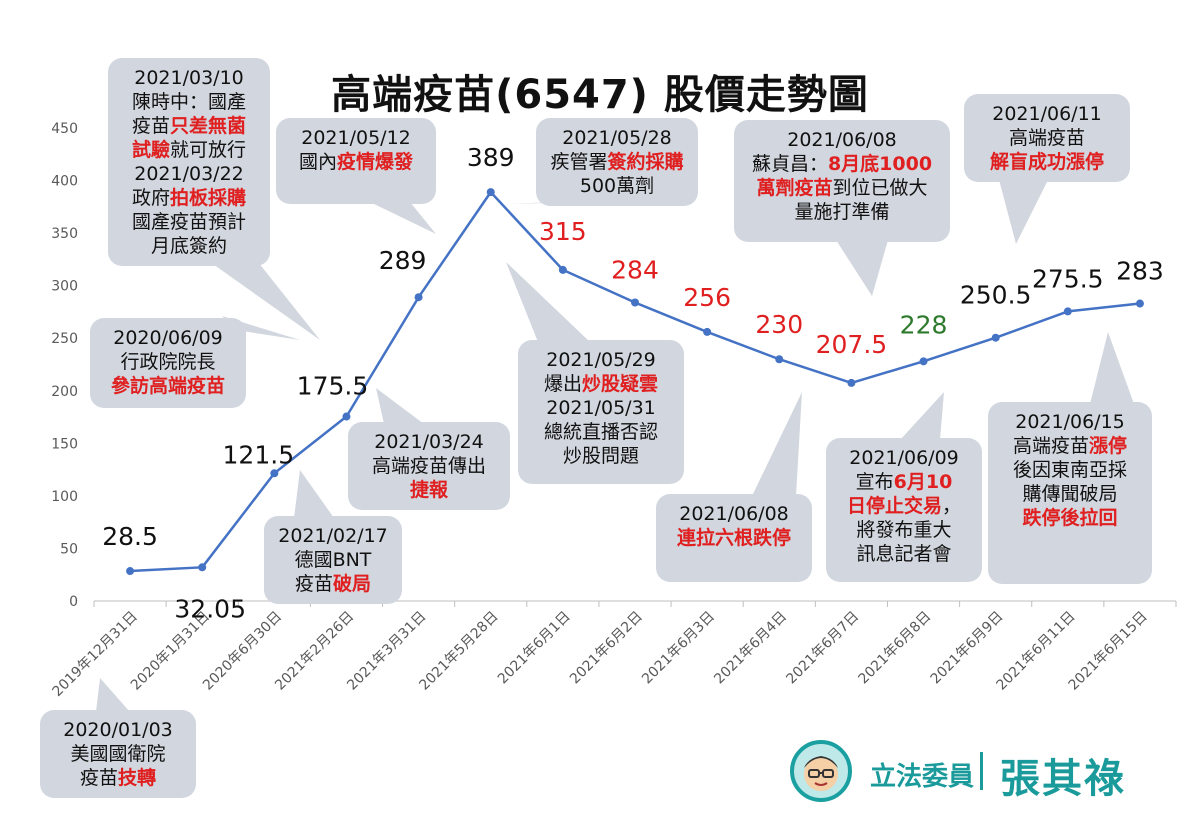 Image resolution: width=1200 pixels, height=835 pixels. I want to click on annotation-text: 國內, so click(317, 162).